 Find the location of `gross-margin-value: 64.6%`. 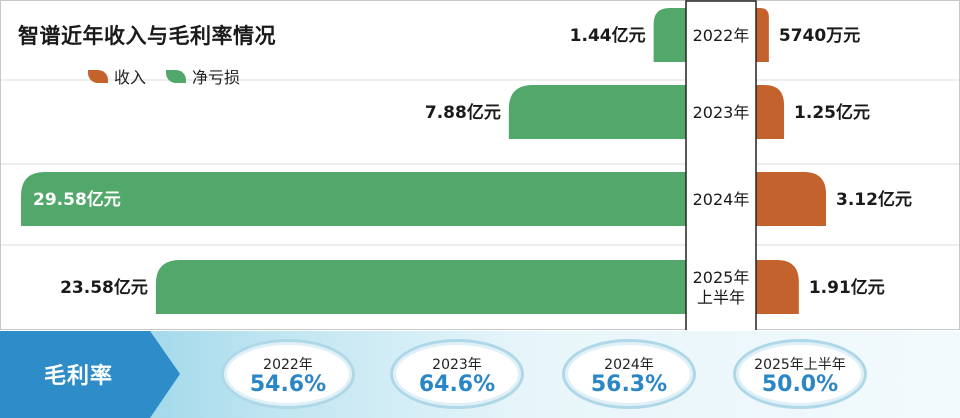

gross-margin-value: 64.6% is located at coordinates (457, 384).